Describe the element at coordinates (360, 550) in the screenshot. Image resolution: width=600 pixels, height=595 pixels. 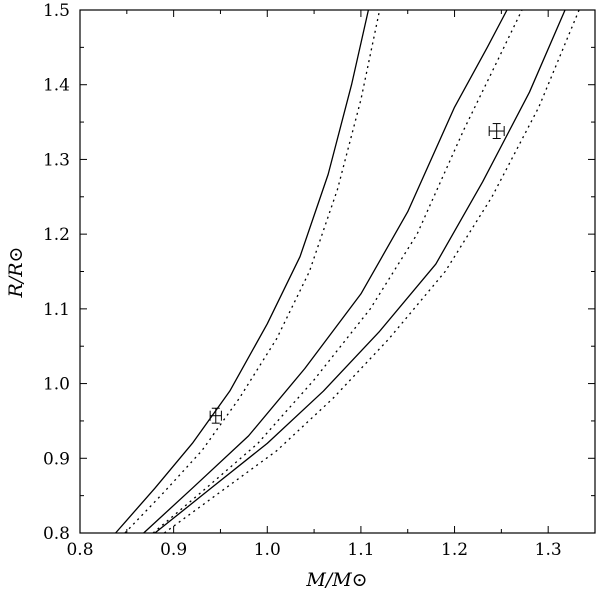
I see `x-tick-label: 1.1` at that location.